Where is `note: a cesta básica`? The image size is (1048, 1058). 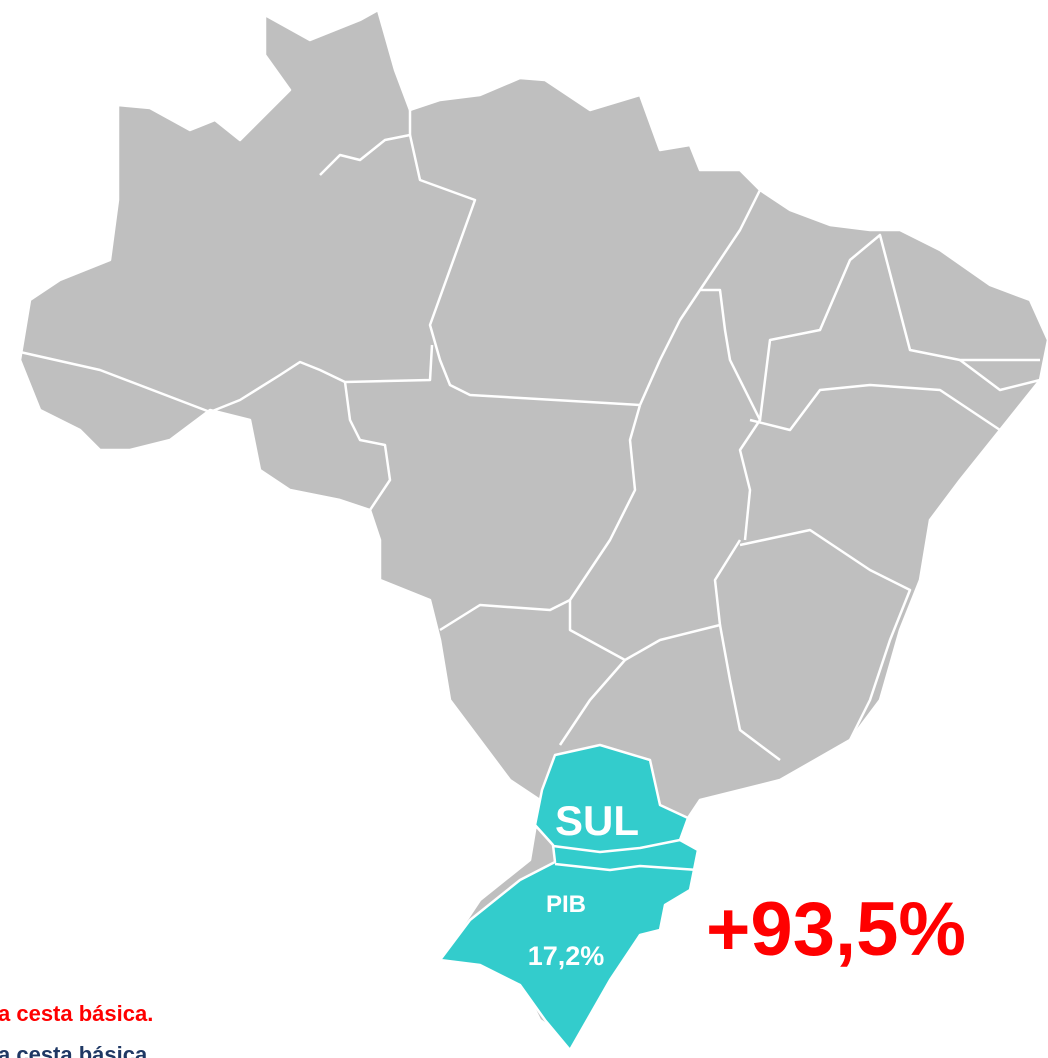
note: a cesta básica is located at coordinates (74, 1050).